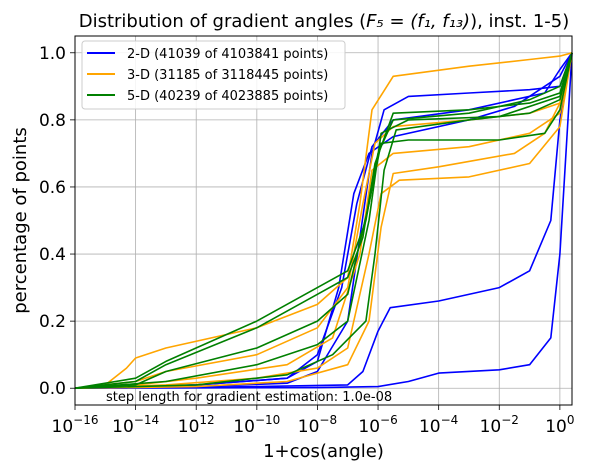  Describe the element at coordinates (377, 425) in the screenshot. I see `x-tick-label: 10⁻⁶` at that location.